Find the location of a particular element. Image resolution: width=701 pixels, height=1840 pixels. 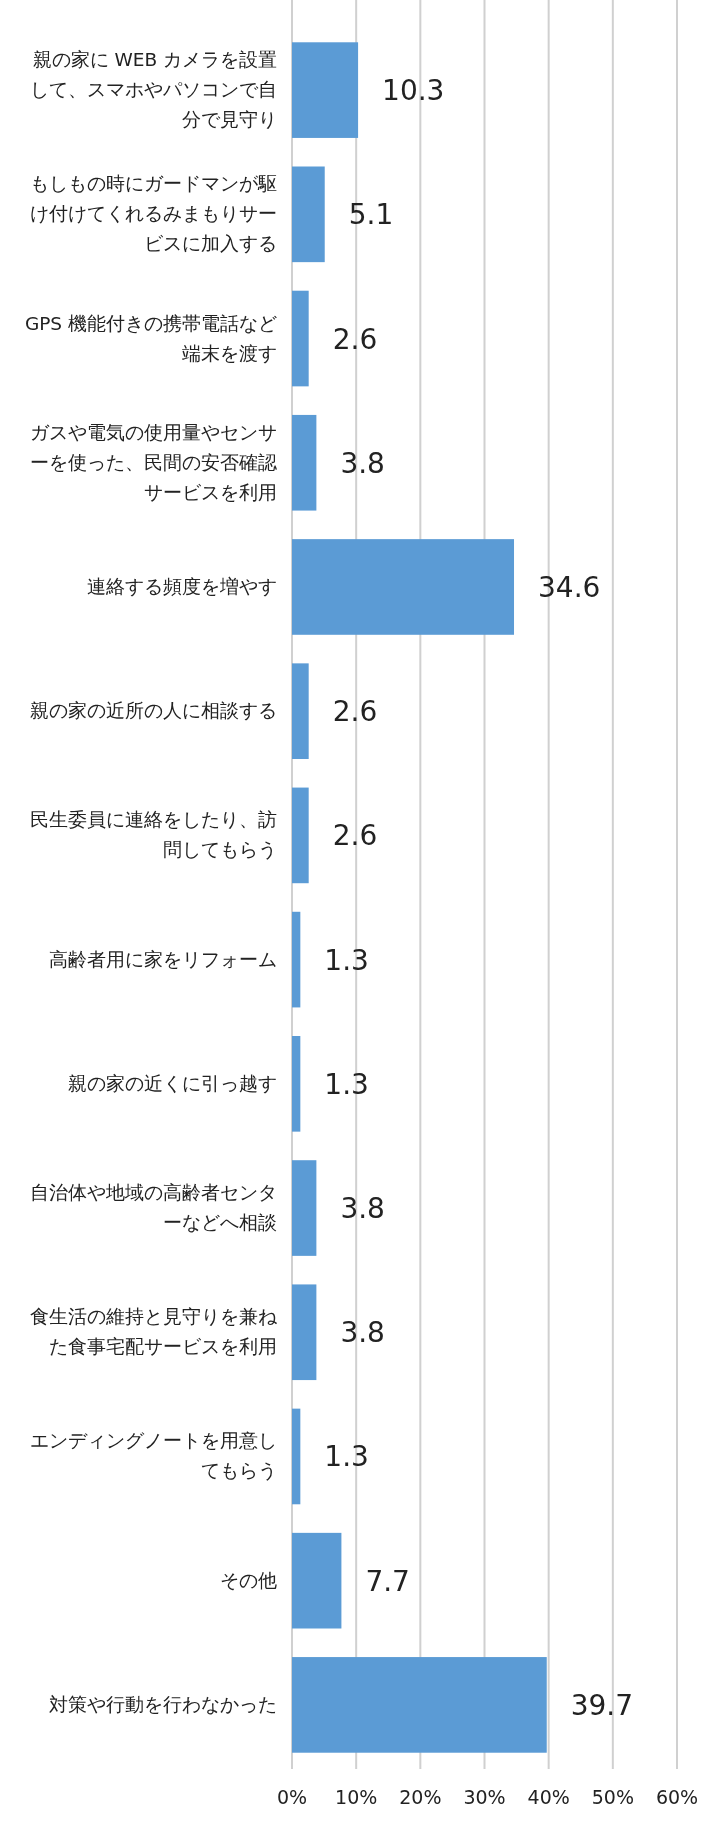

y-tick-label: 親の家の近所の人に相談する is located at coordinates (153, 711).